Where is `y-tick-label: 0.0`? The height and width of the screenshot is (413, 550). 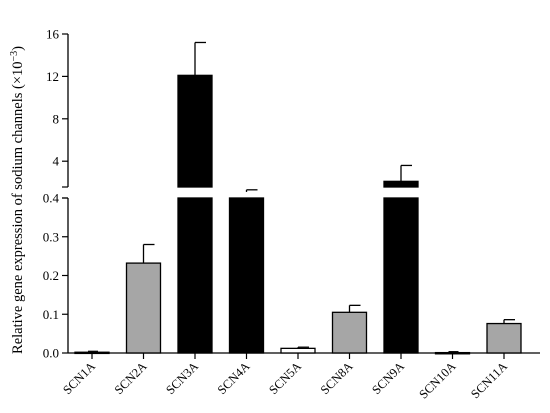
y-tick-label: 0.0 is located at coordinates (51, 353).